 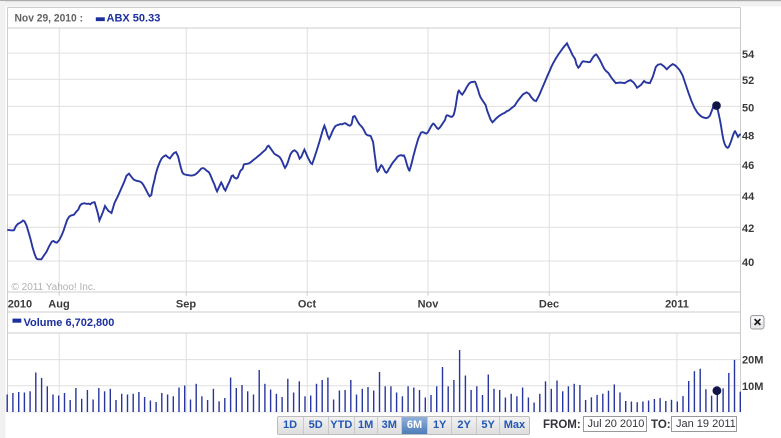 What do you see at coordinates (748, 263) in the screenshot?
I see `svg-text: 40` at bounding box center [748, 263].